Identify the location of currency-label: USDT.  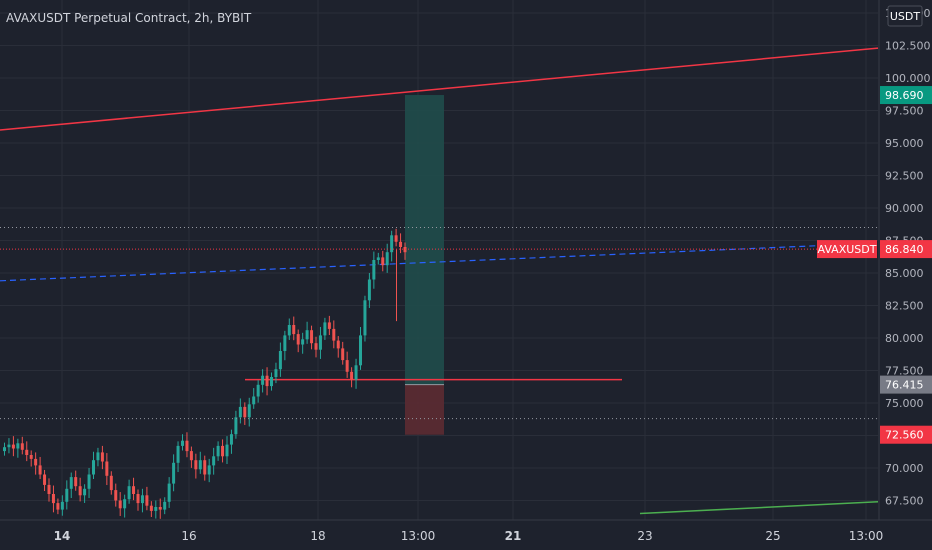
(905, 16).